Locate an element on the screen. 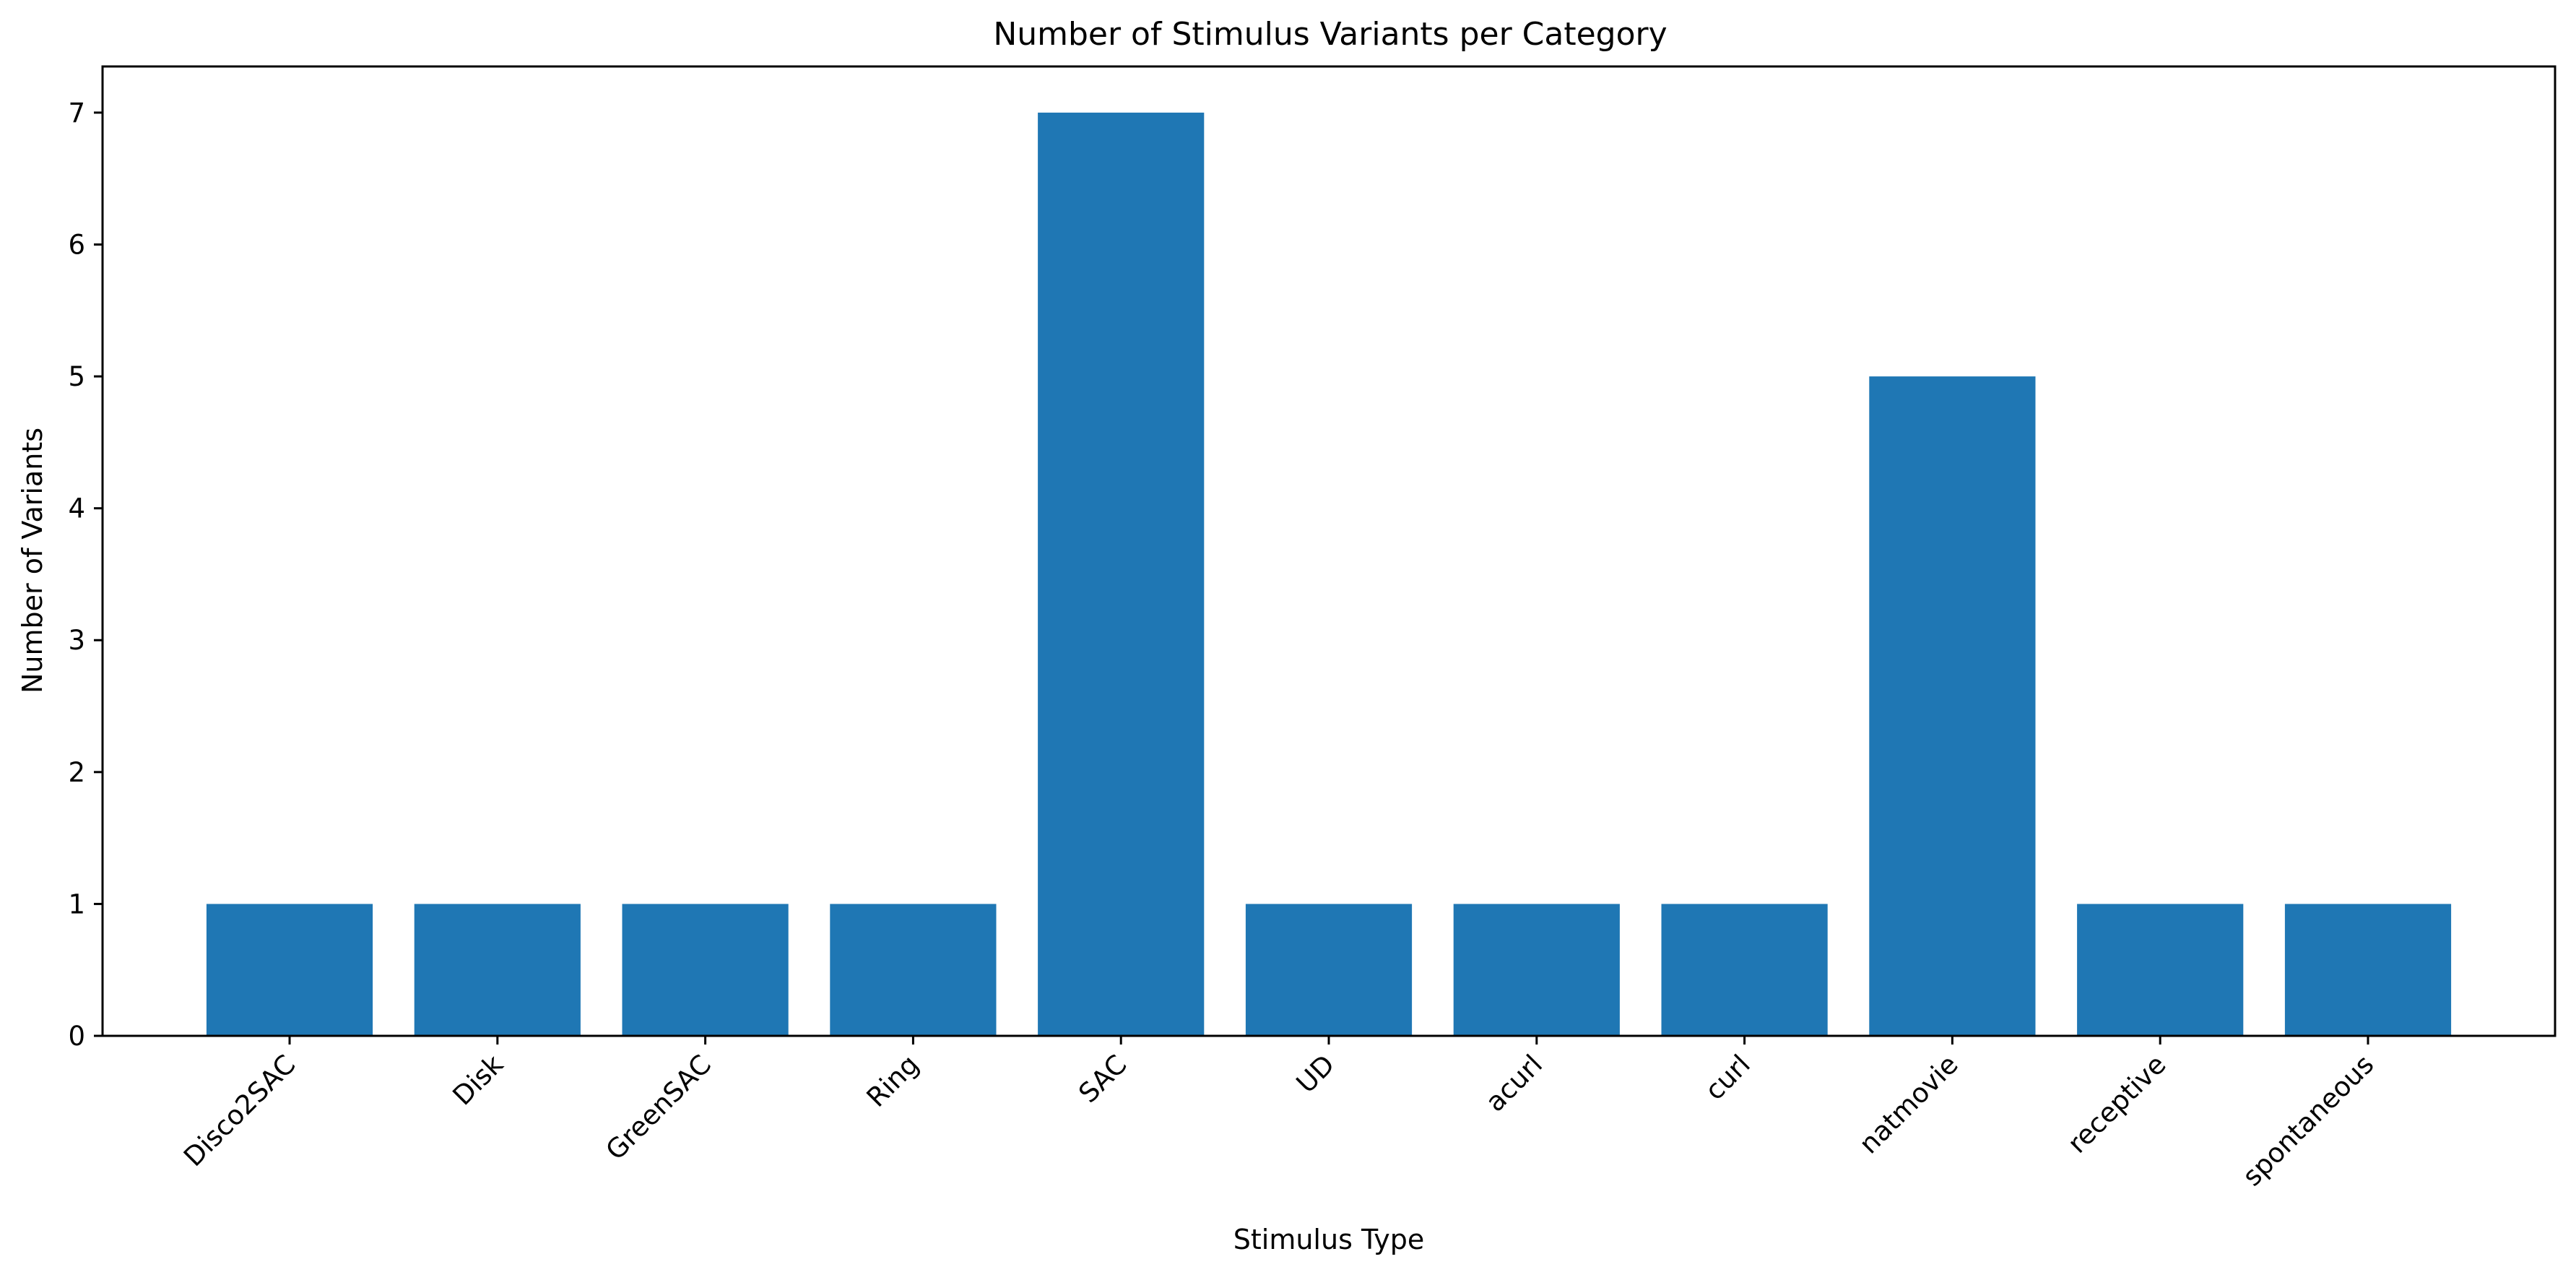 This screenshot has width=2576, height=1280. bar-Ring is located at coordinates (913, 970).